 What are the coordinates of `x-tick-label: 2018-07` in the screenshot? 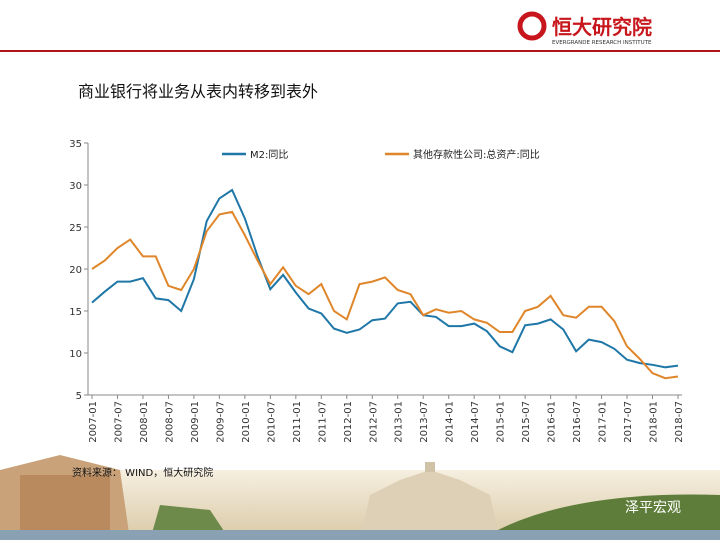 It's located at (679, 422).